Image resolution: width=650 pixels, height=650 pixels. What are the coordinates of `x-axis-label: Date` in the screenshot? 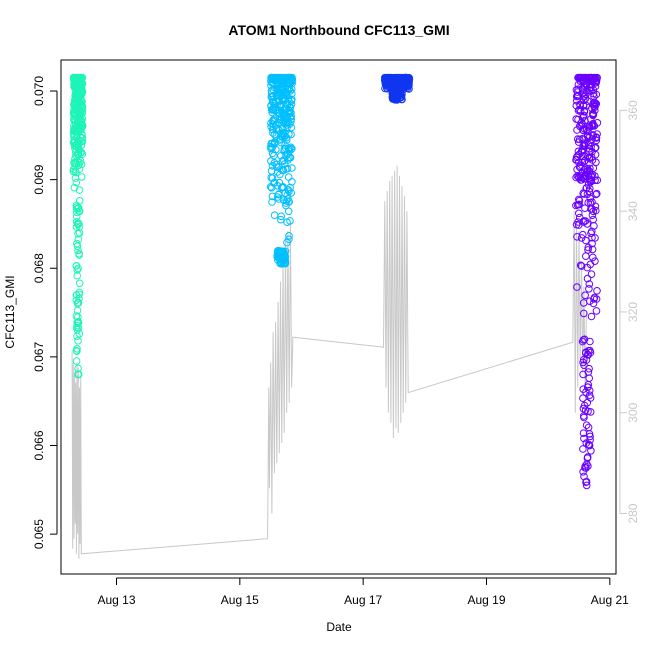 It's located at (339, 627).